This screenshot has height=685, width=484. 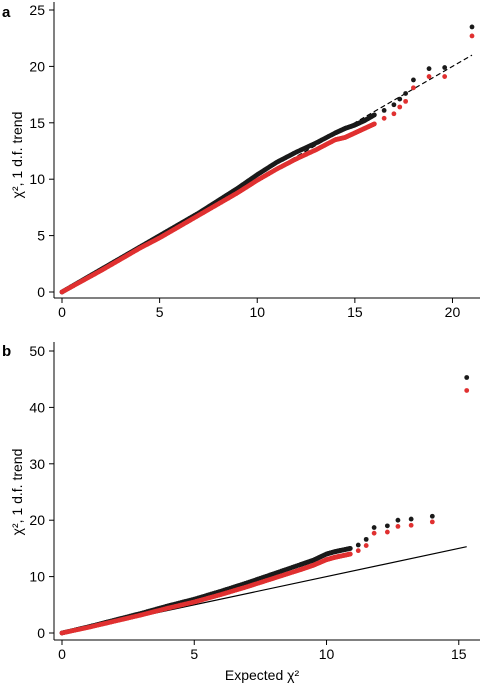 I want to click on y-tick-label: 15, so click(x=37, y=123).